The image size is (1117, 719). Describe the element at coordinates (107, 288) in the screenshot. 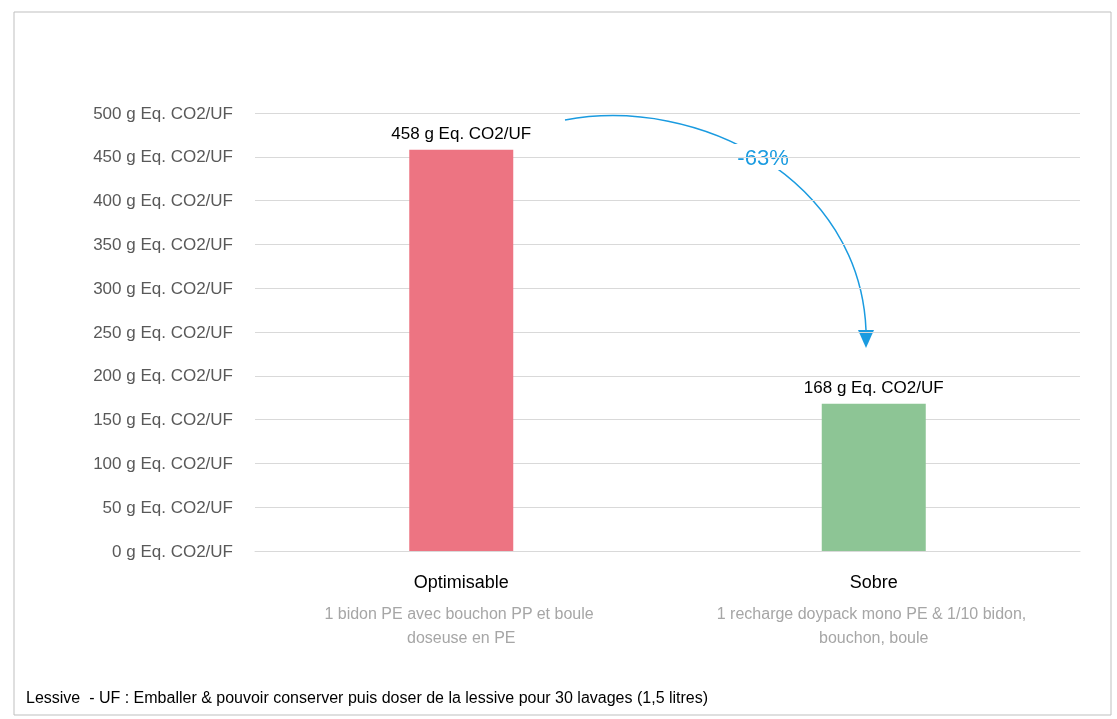

I see `y-tick-label: 300` at that location.